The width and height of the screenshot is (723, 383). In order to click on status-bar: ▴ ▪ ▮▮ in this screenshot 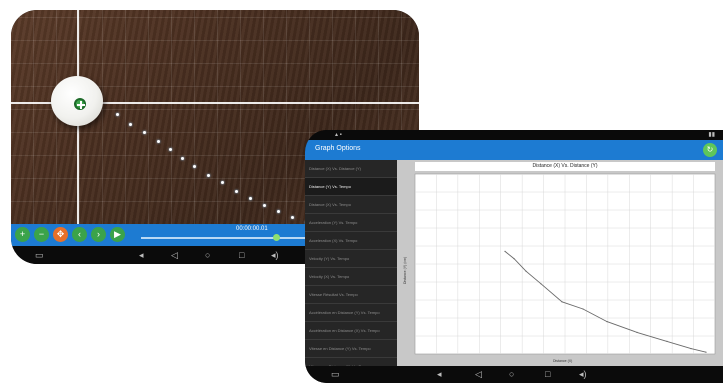, I will do `click(514, 135)`.